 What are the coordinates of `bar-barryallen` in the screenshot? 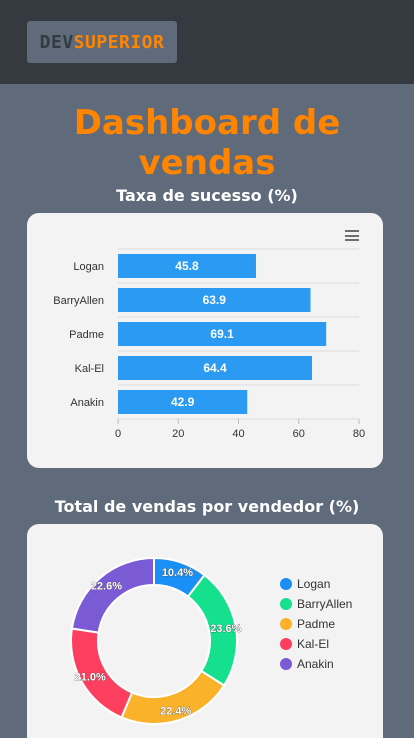 It's located at (214, 300).